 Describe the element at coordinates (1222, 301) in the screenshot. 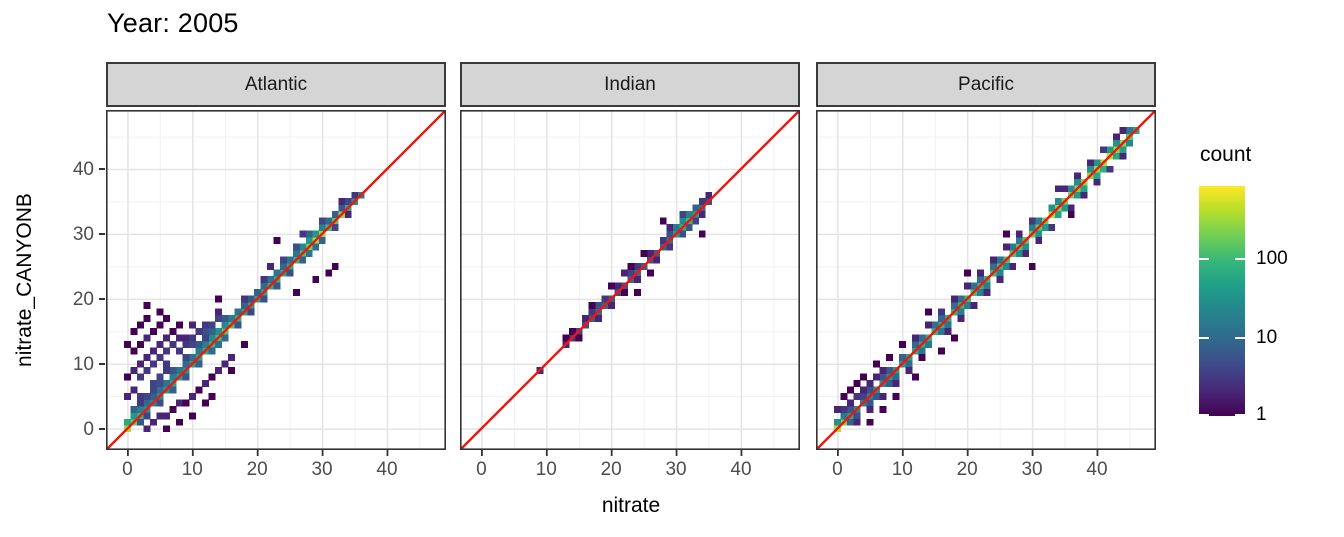

I see `colorbar-gradient` at that location.